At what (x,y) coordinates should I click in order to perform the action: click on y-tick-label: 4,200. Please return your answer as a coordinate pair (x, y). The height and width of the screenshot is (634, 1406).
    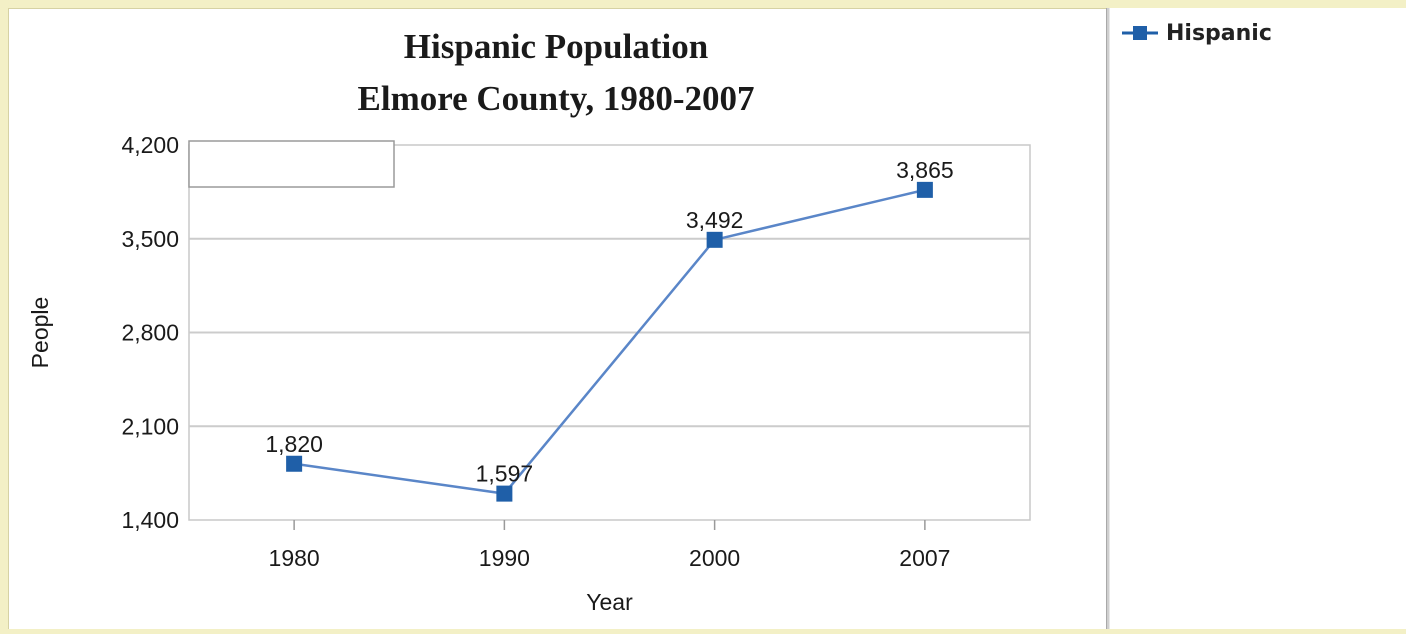
    Looking at the image, I should click on (150, 145).